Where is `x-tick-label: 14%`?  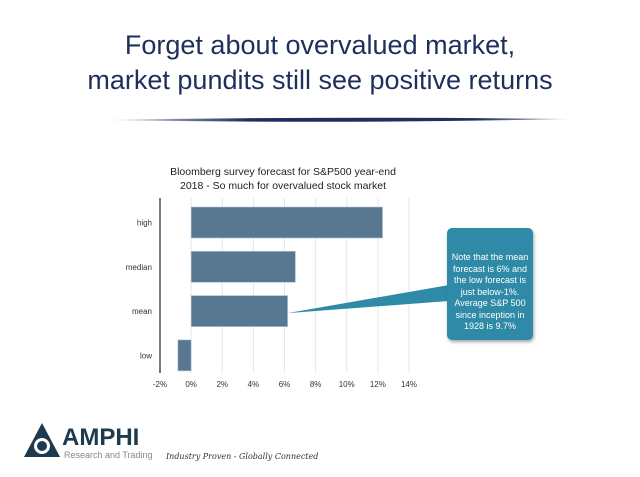 x-tick-label: 14% is located at coordinates (409, 384).